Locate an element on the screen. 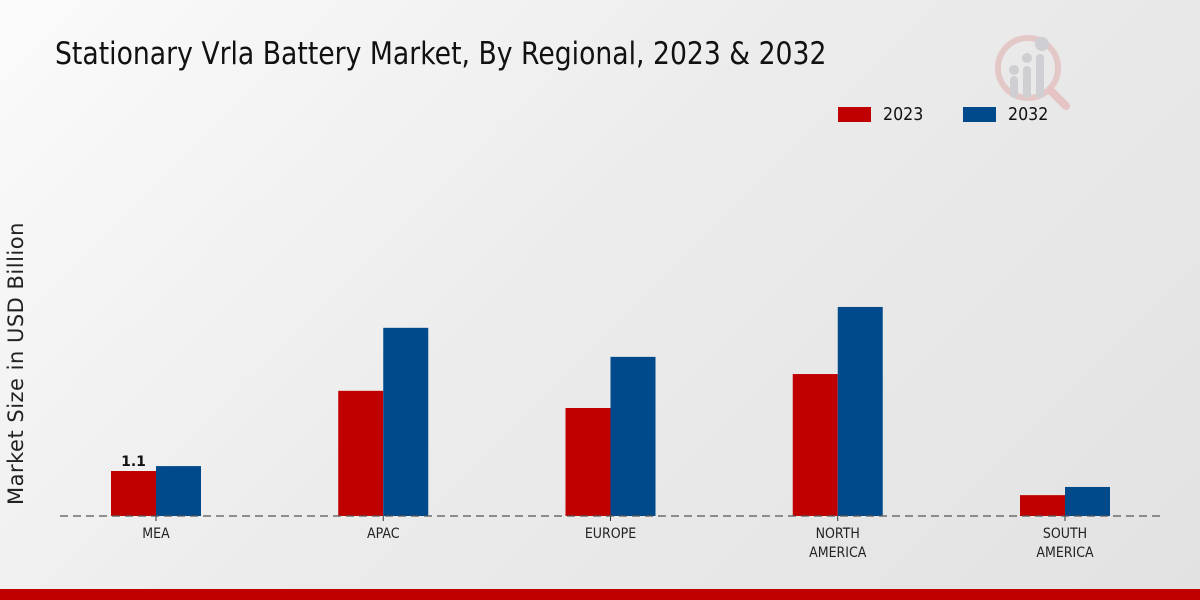  legend-swatch-2023 is located at coordinates (854, 114).